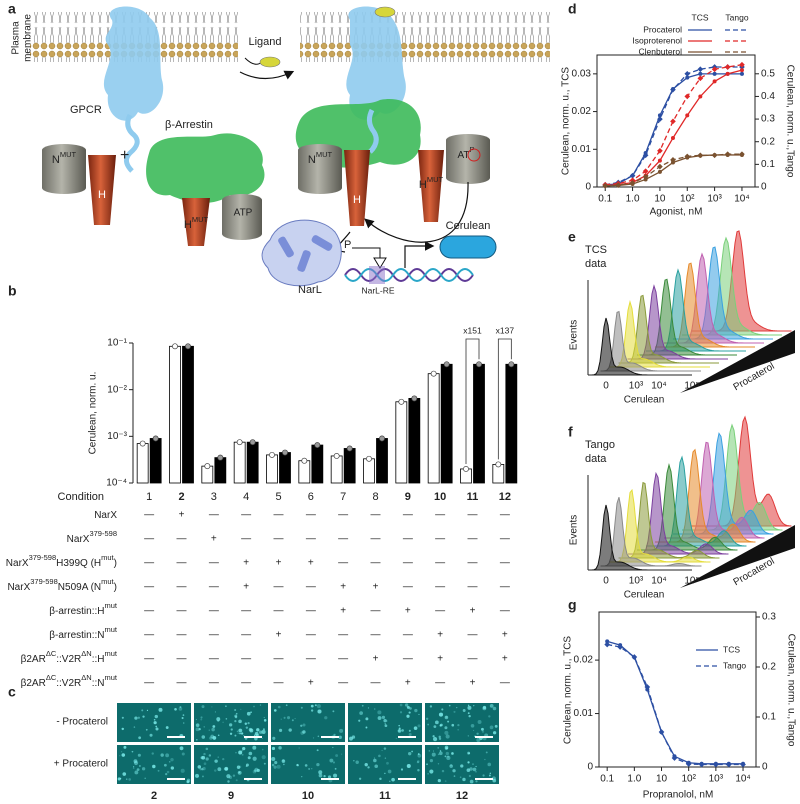 The width and height of the screenshot is (800, 804). Describe the element at coordinates (267, 75) in the screenshot. I see `arrow` at that location.